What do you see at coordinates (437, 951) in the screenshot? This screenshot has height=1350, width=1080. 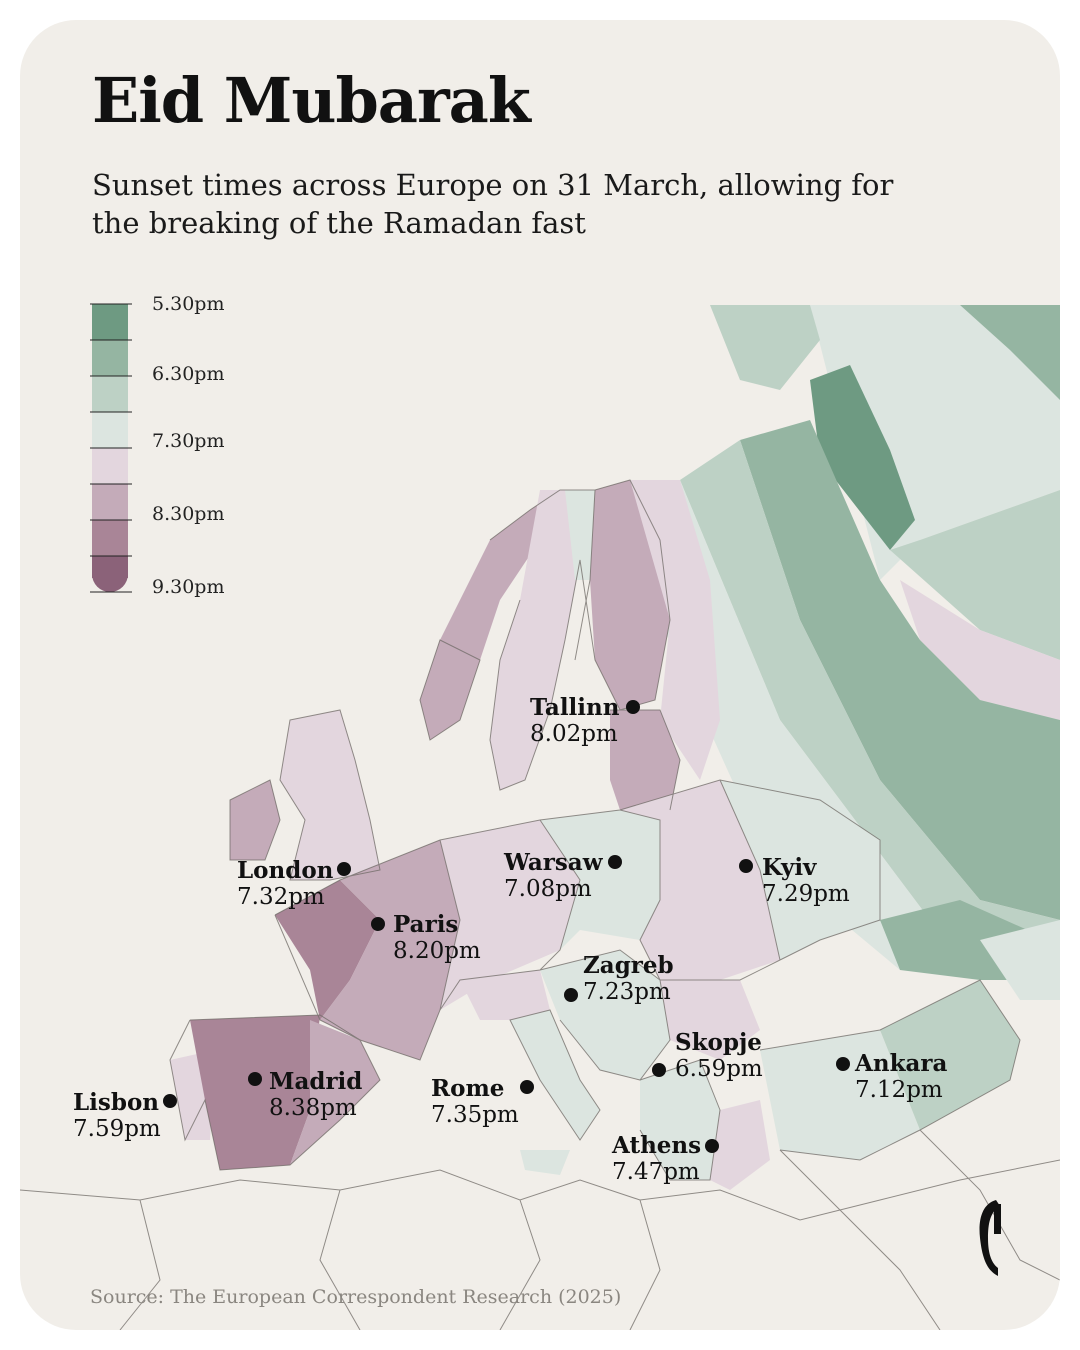 I see `city-sunset-time: 8.20pm` at bounding box center [437, 951].